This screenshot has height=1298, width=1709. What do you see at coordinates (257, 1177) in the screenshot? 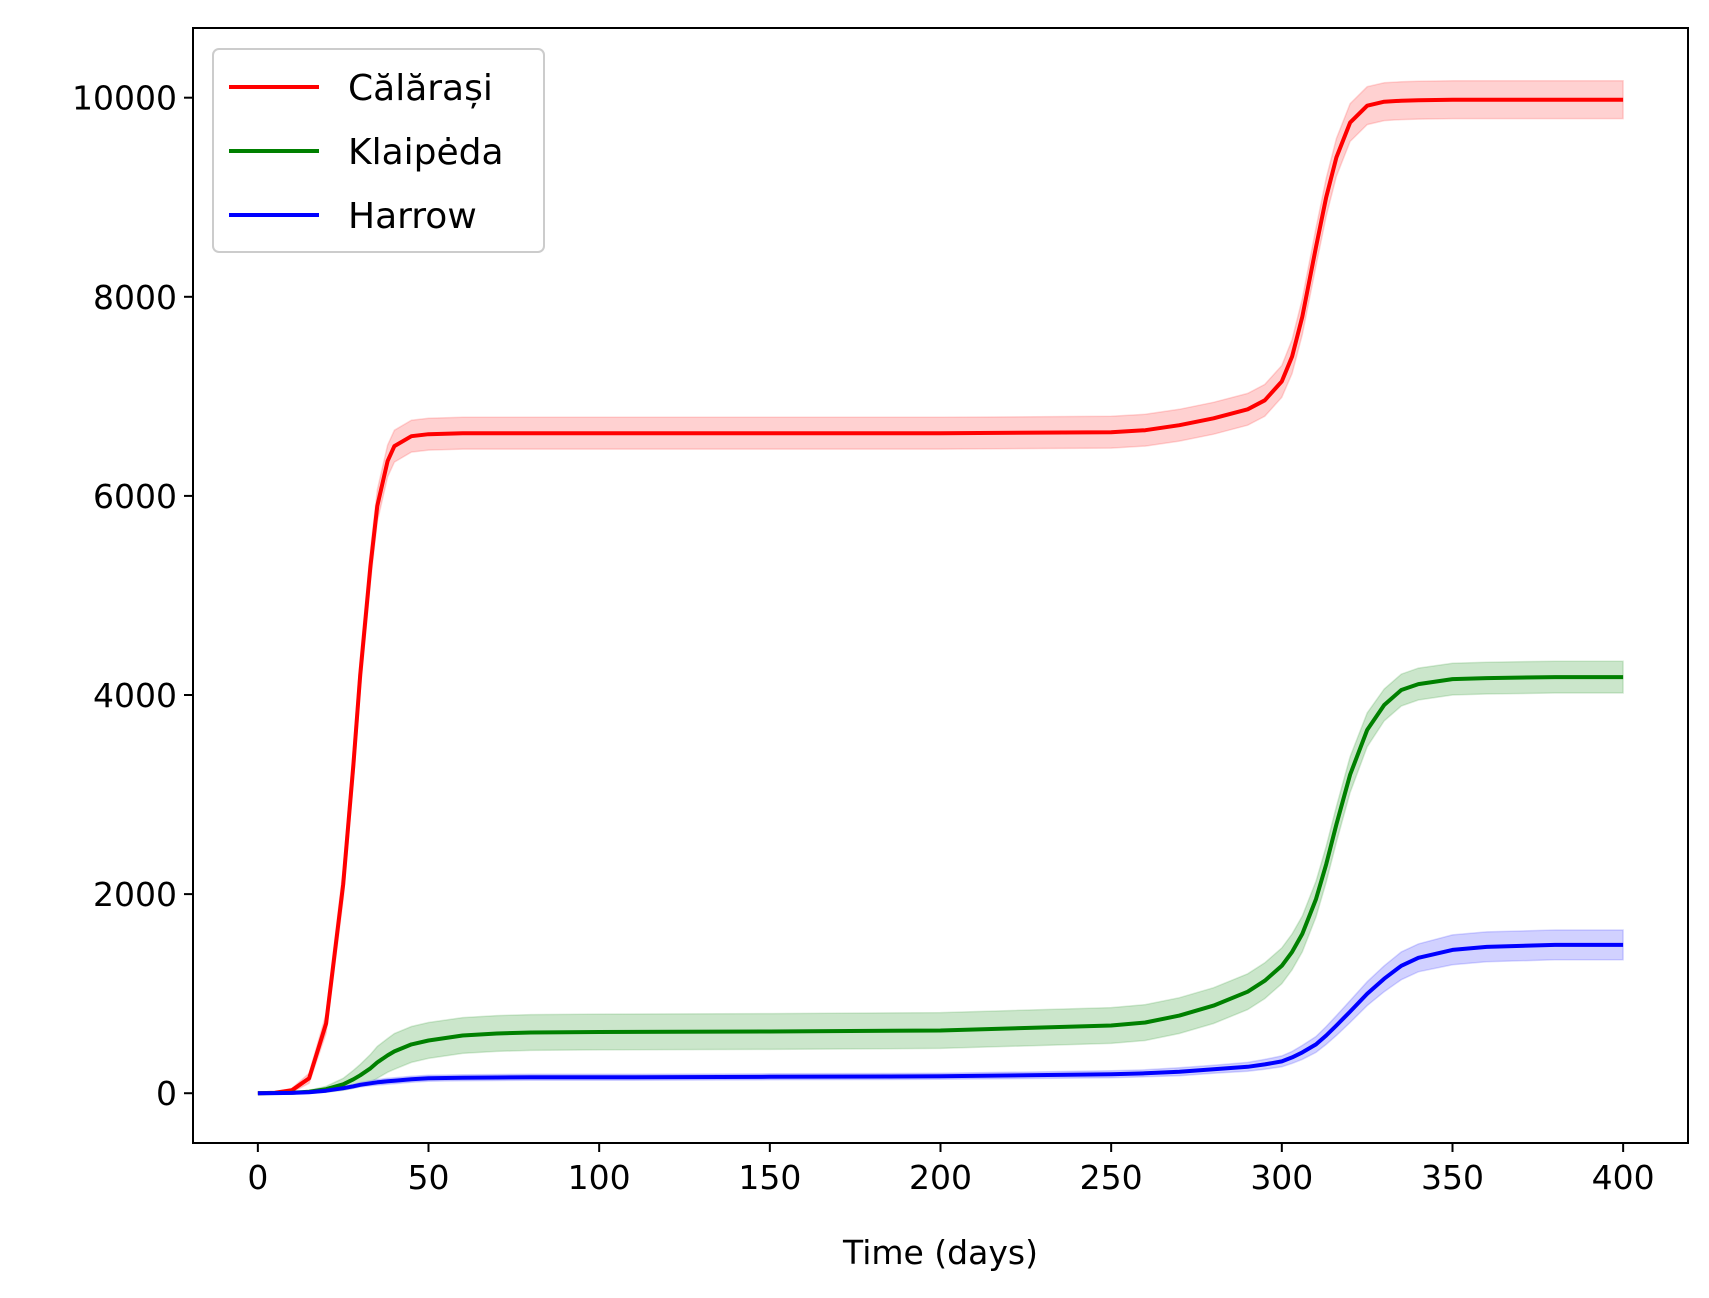
I see `x-tick-label: 0` at bounding box center [257, 1177].